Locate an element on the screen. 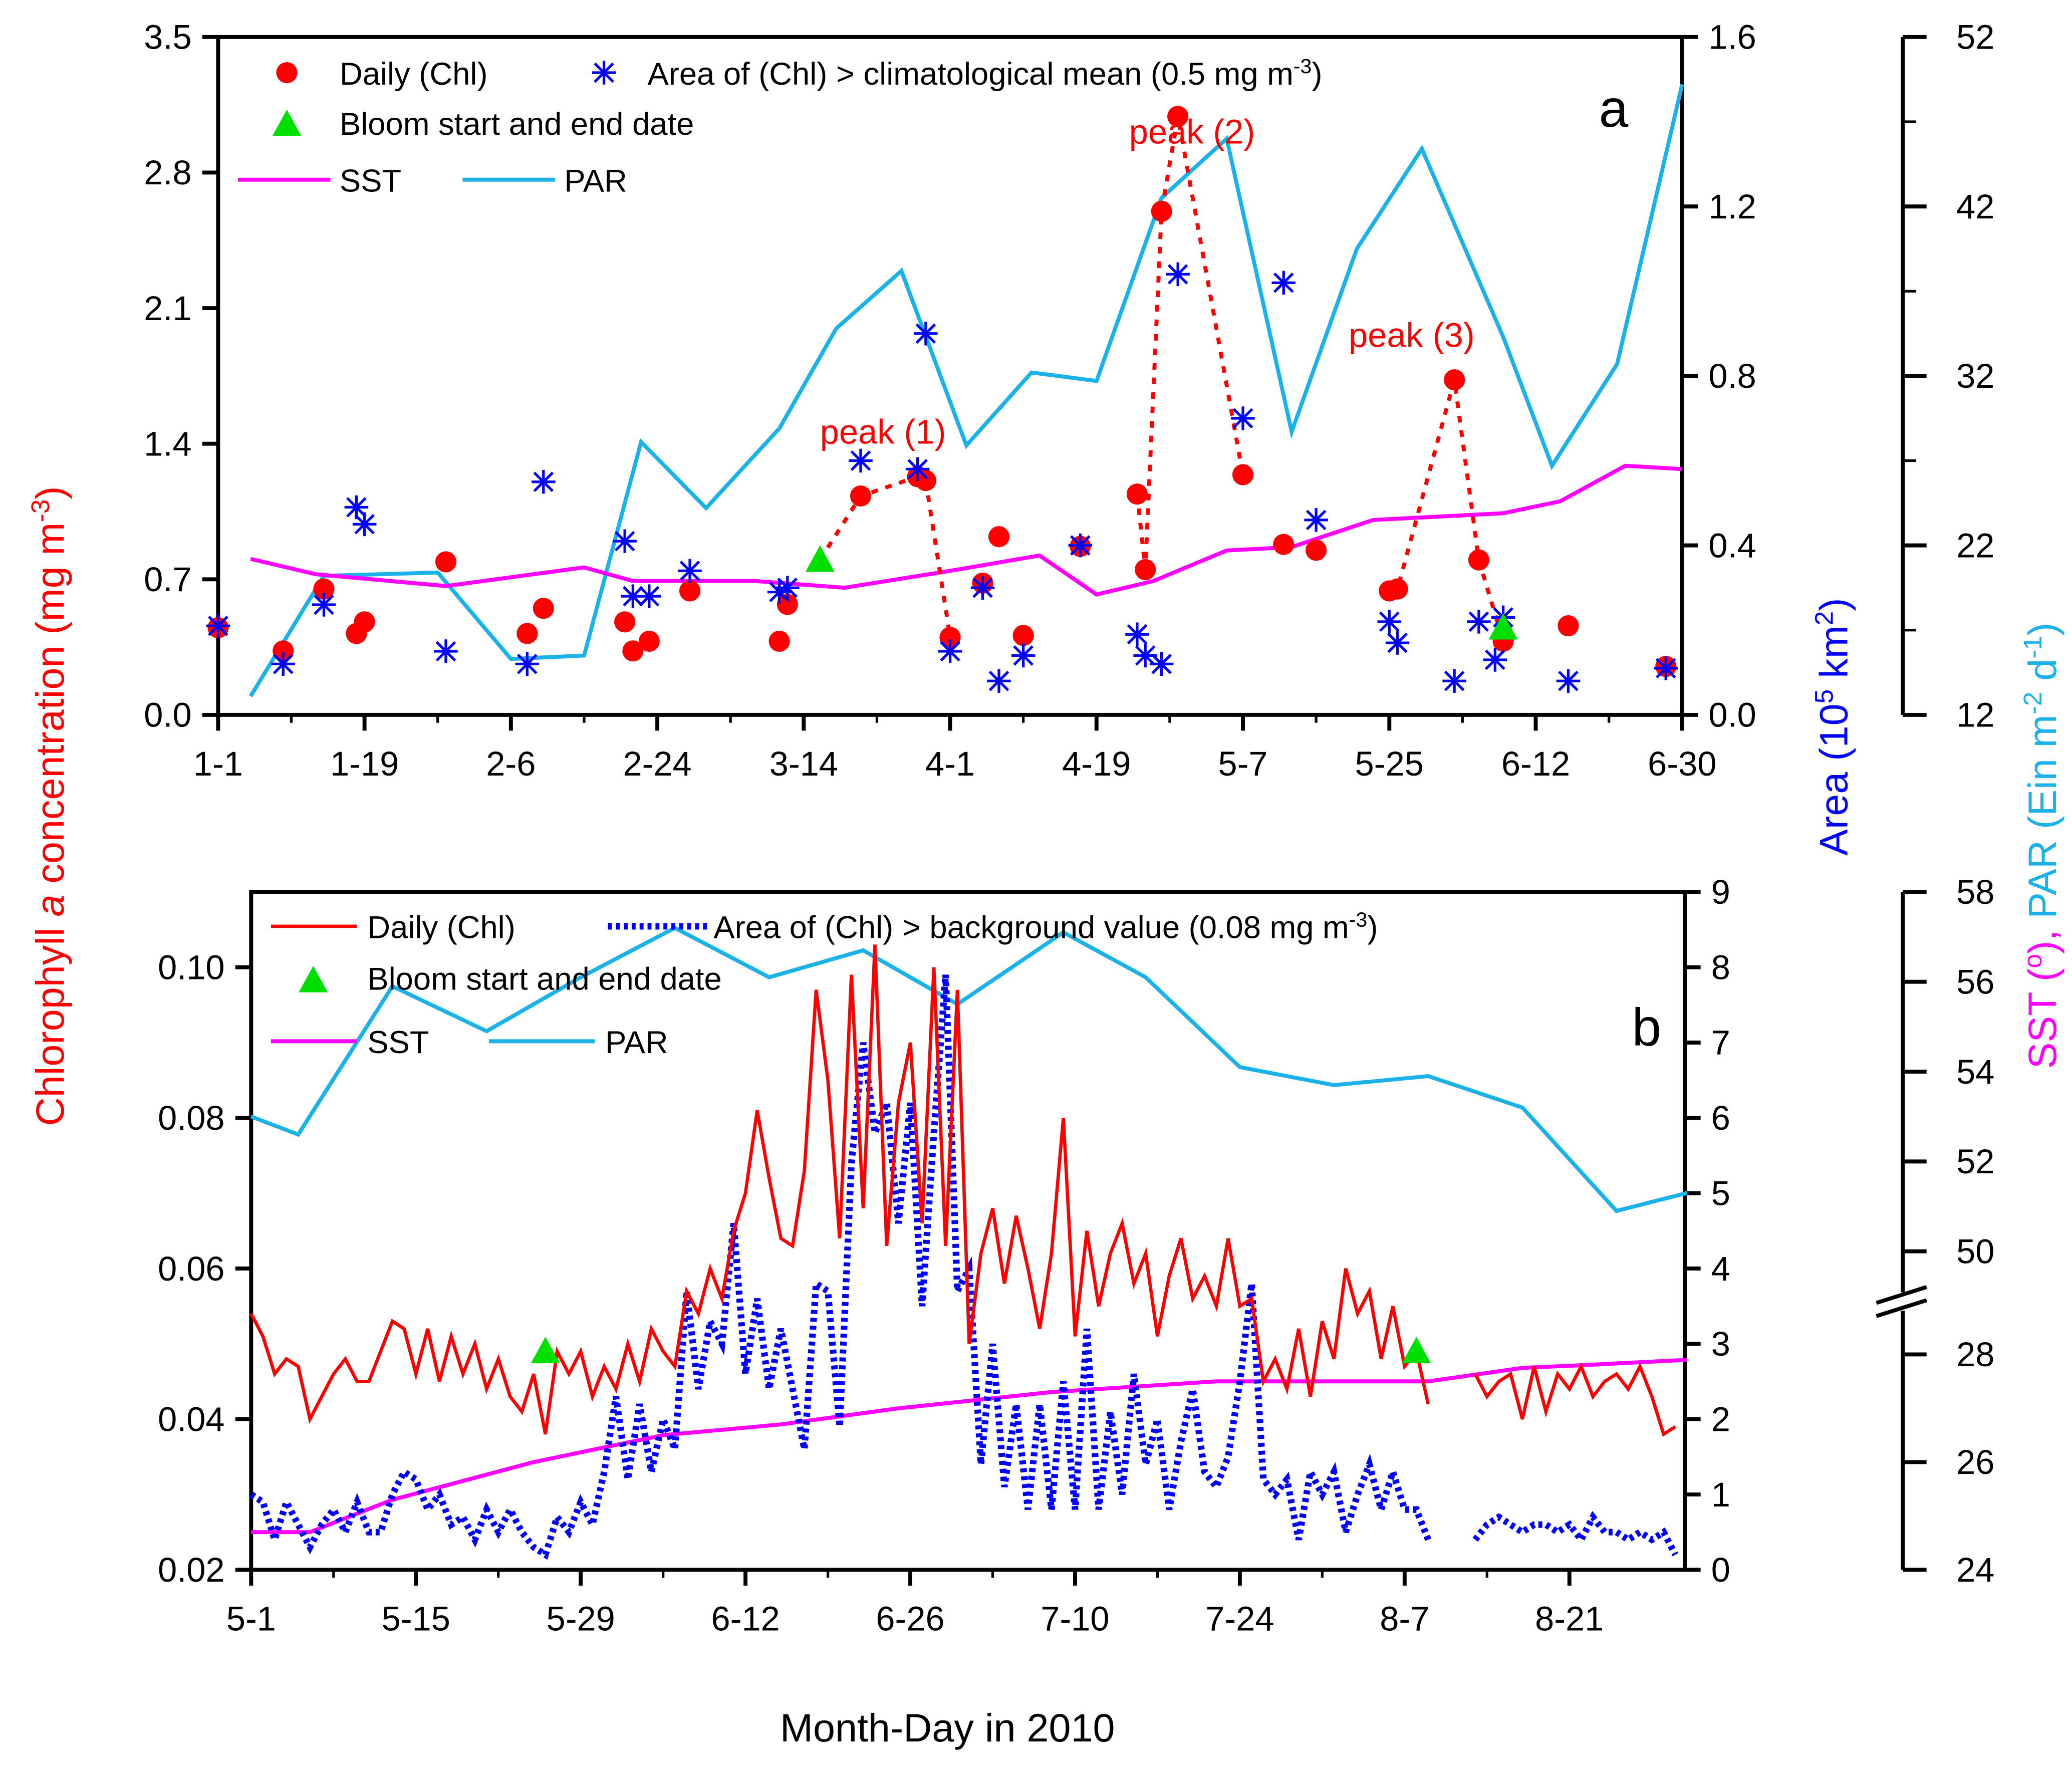 Image resolution: width=2072 pixels, height=1768 pixels. x-tick-label: 5-25 is located at coordinates (1389, 763).